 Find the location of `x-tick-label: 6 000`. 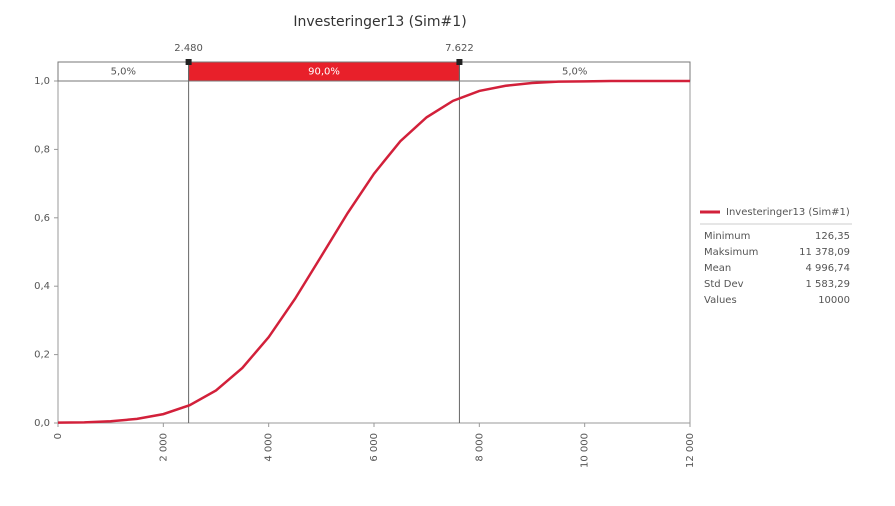

x-tick-label: 6 000 is located at coordinates (374, 447).